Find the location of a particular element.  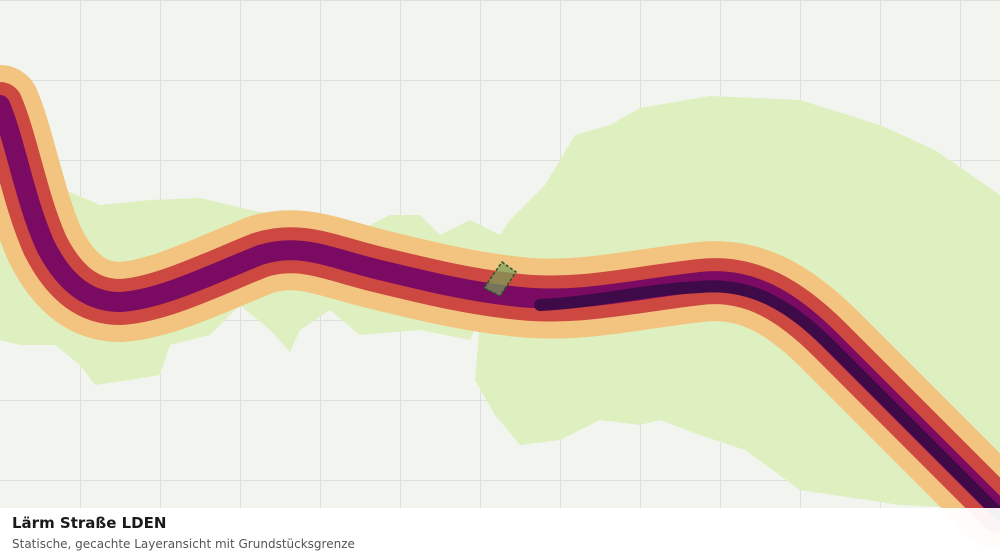

parcel-boundary is located at coordinates (500, 278).